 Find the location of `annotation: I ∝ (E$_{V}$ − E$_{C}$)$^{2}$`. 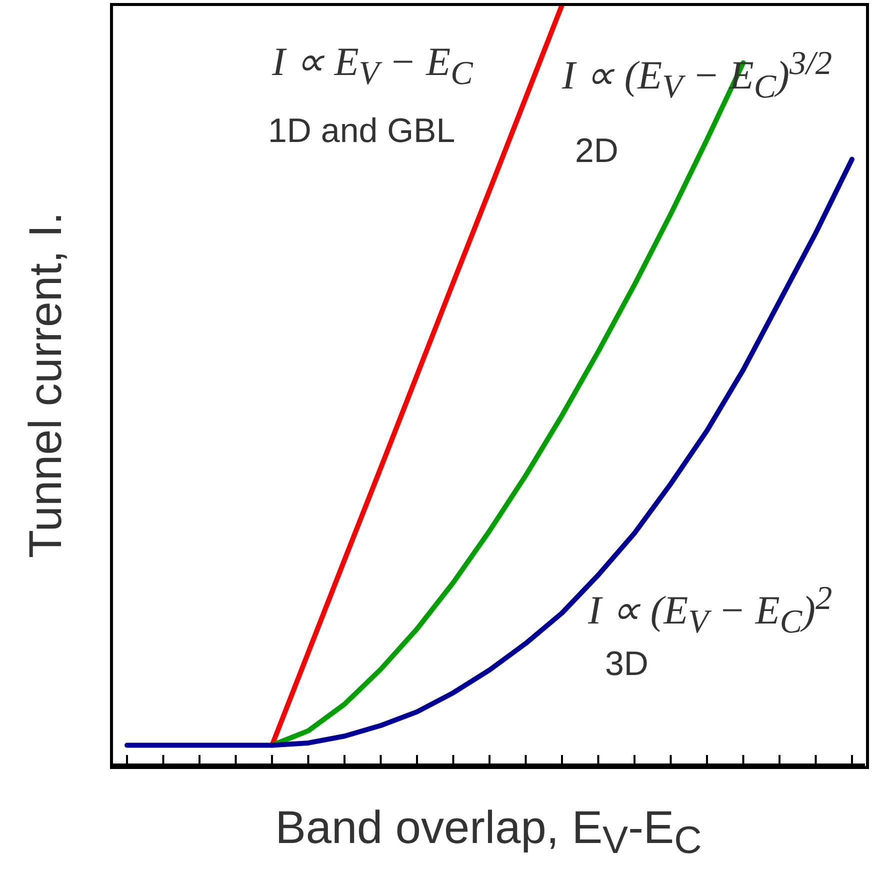

annotation: I ∝ (E$_{V}$ − E$_{C}$)$^{2}$ is located at coordinates (710, 611).